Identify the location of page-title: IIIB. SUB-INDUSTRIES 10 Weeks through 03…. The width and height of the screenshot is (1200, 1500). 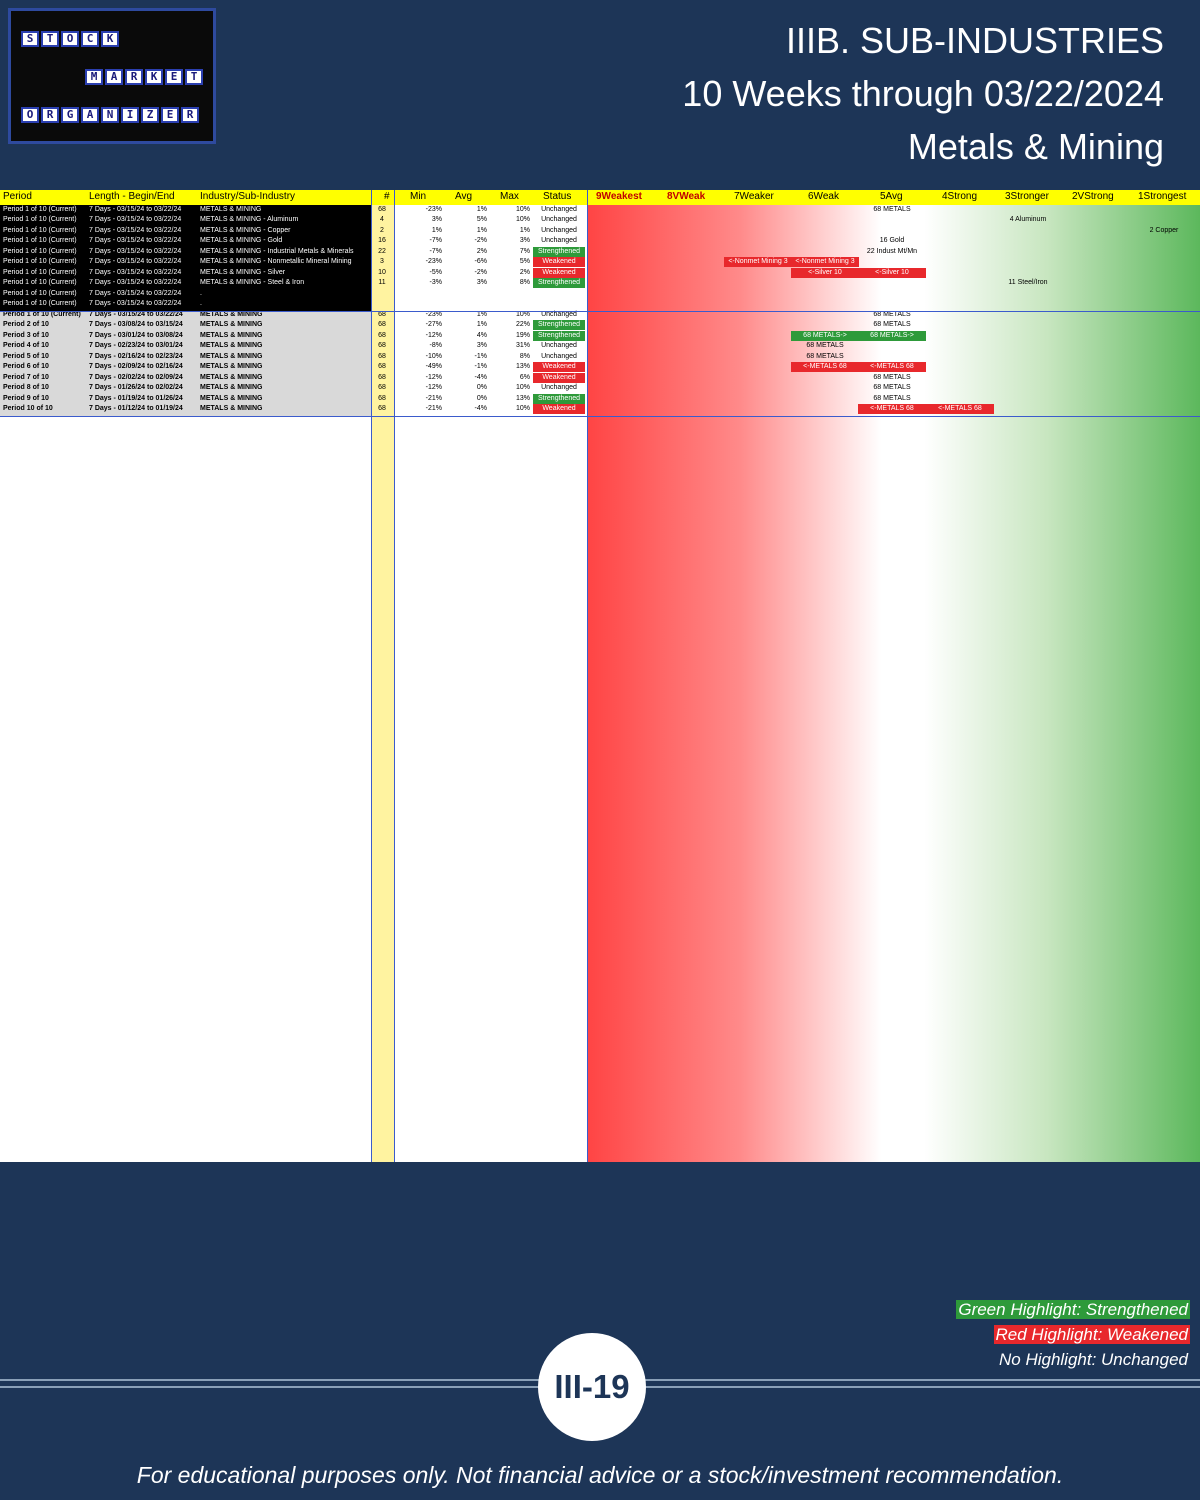
(923, 93).